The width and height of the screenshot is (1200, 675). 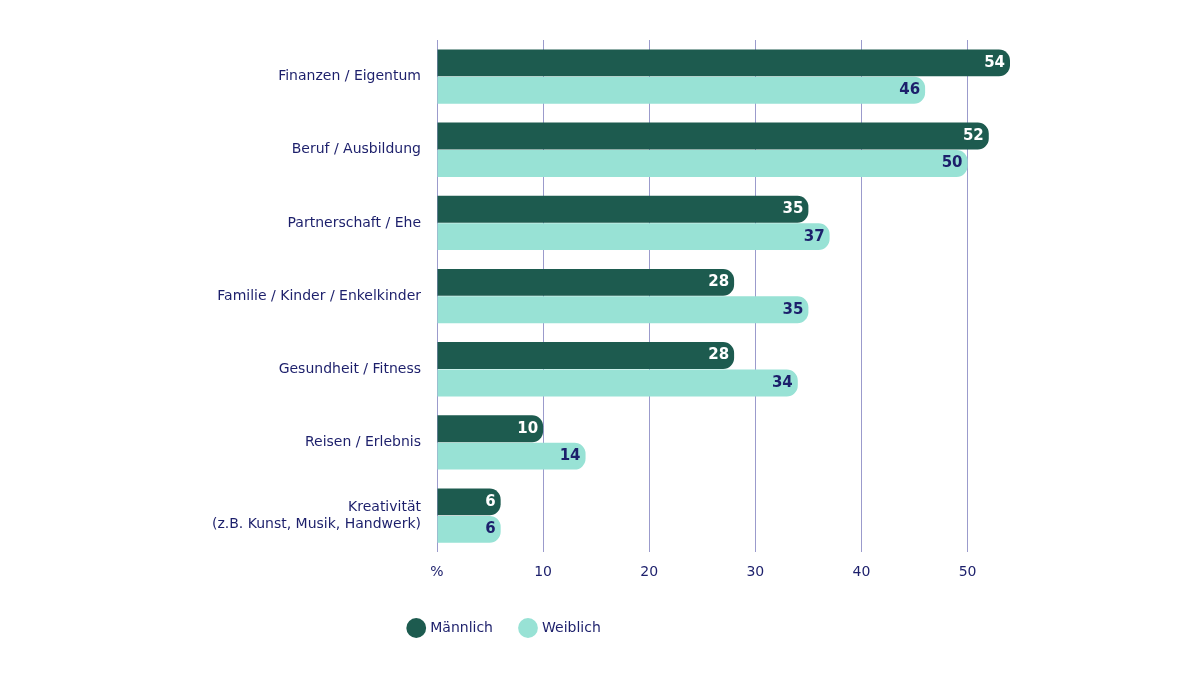 What do you see at coordinates (814, 235) in the screenshot?
I see `data-label: 37` at bounding box center [814, 235].